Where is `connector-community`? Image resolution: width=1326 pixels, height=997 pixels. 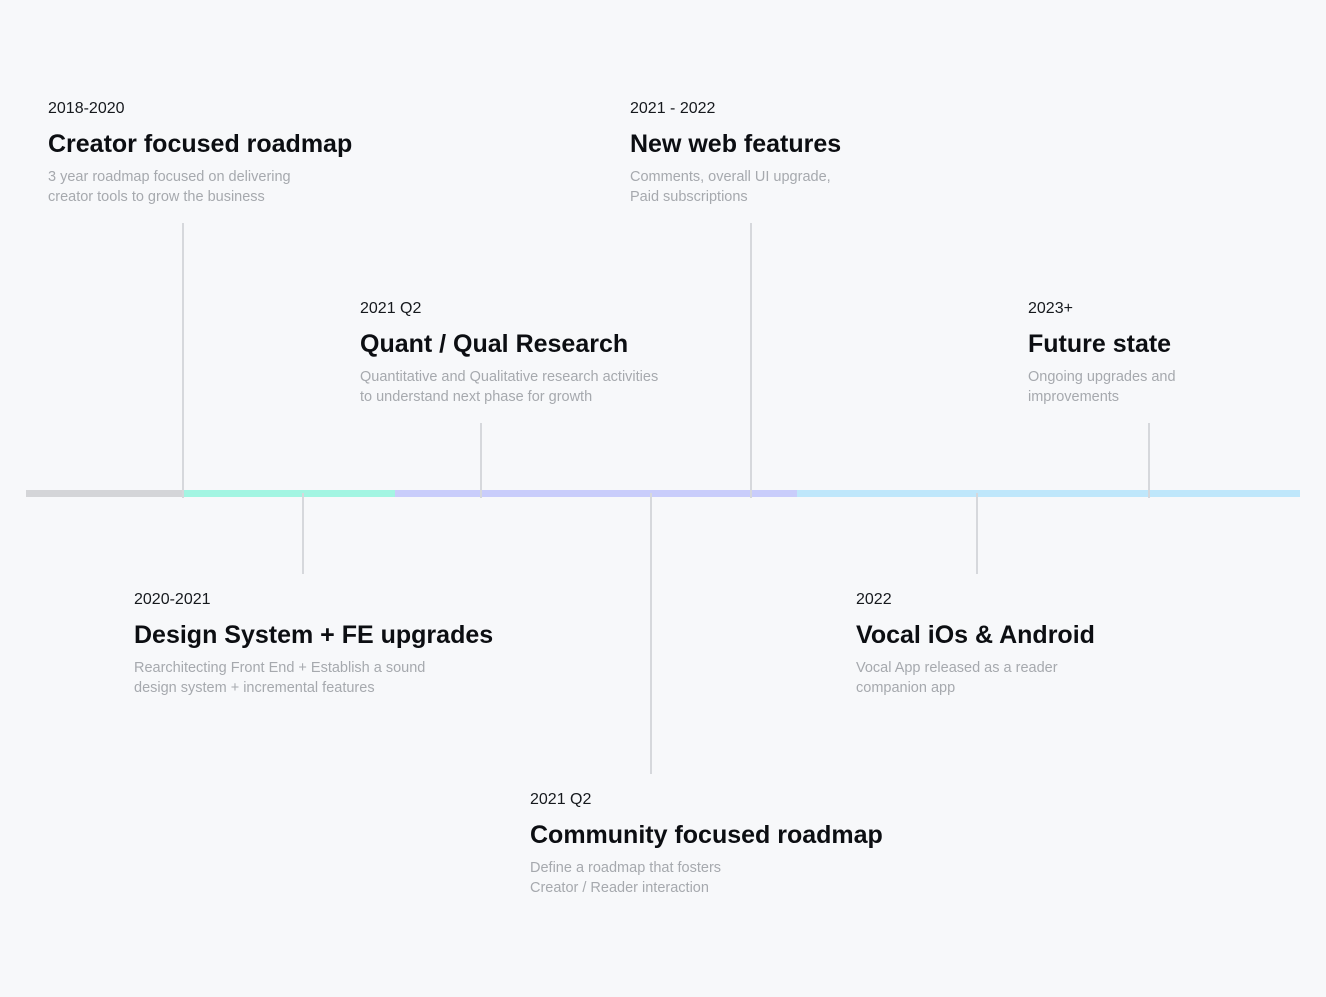
connector-community is located at coordinates (651, 633).